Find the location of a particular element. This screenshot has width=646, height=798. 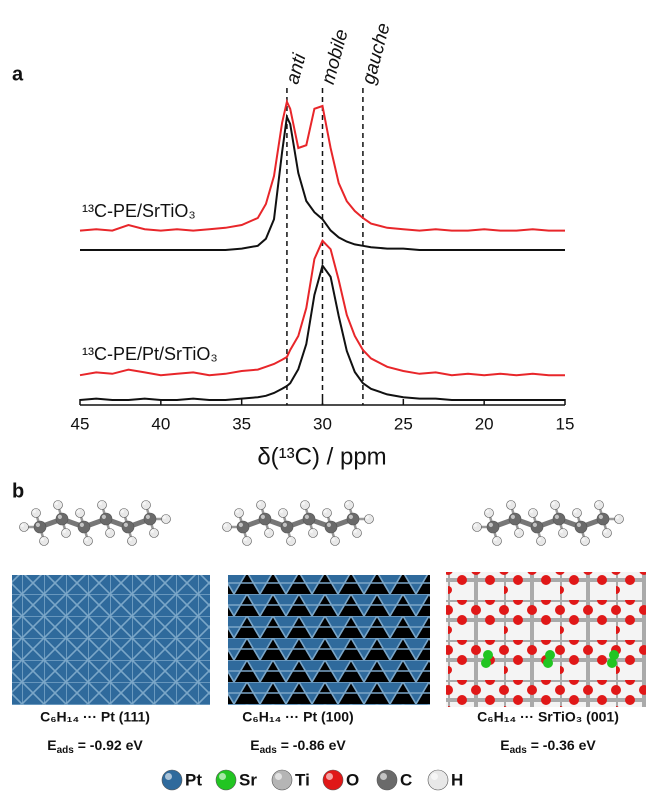

x-tick-label: 45 is located at coordinates (80, 423).